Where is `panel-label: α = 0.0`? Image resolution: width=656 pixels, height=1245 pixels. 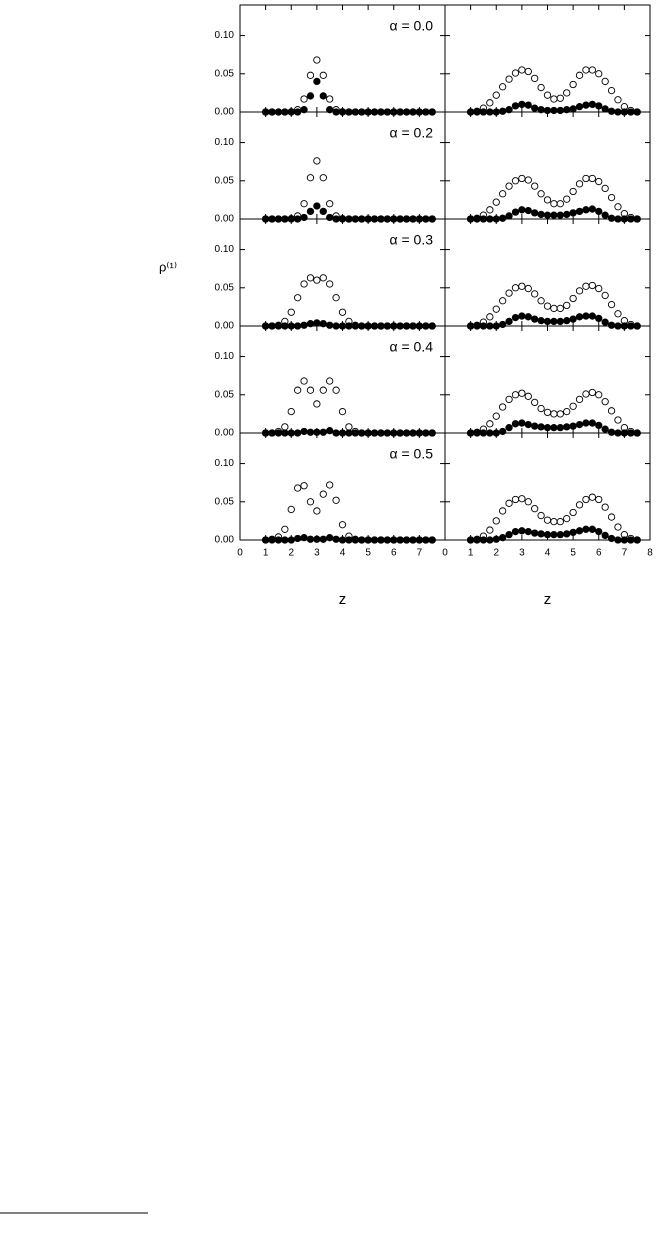
panel-label: α = 0.0 is located at coordinates (411, 26).